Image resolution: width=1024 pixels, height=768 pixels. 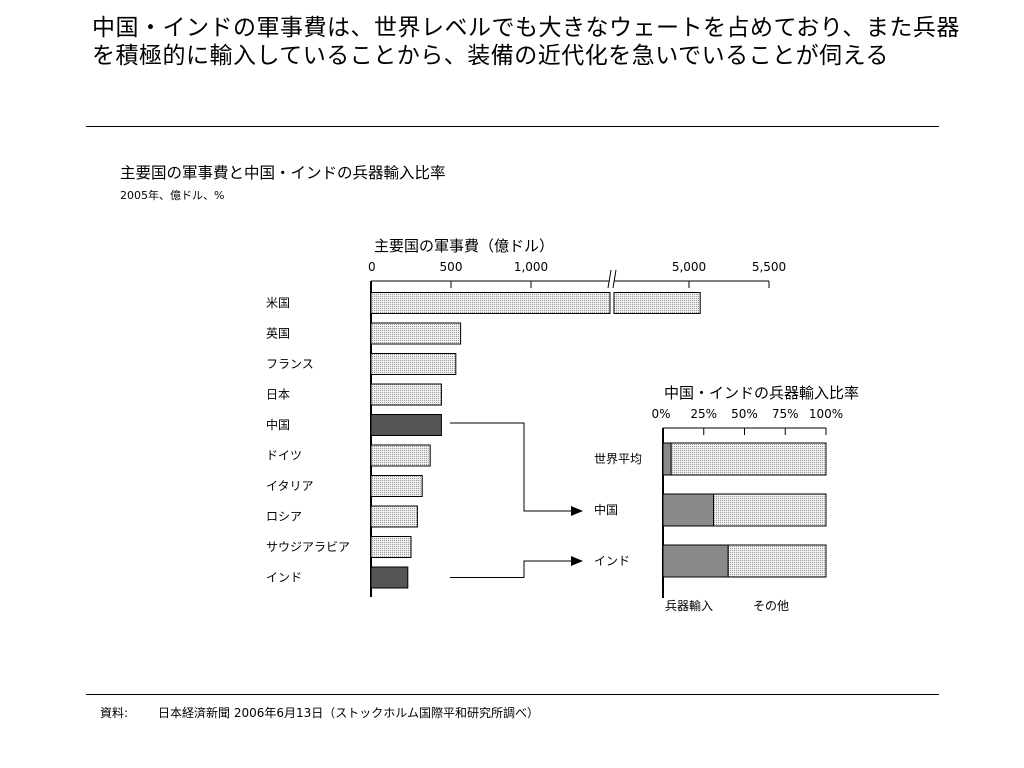 What do you see at coordinates (577, 511) in the screenshot?
I see `china-connector-arrow-head` at bounding box center [577, 511].